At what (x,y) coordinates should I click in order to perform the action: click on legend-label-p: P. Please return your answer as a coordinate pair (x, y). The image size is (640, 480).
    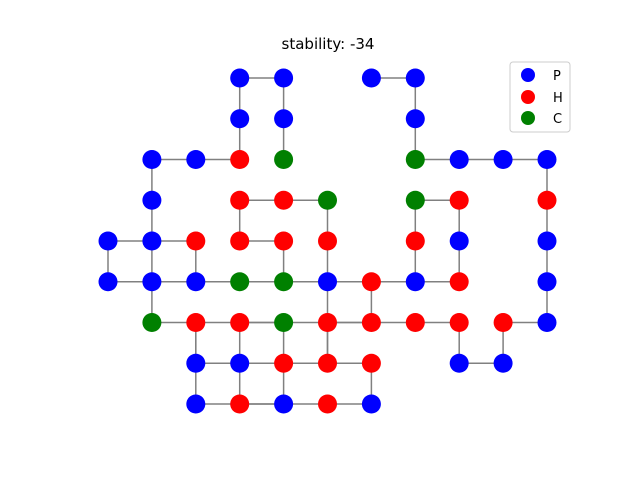
    Looking at the image, I should click on (557, 76).